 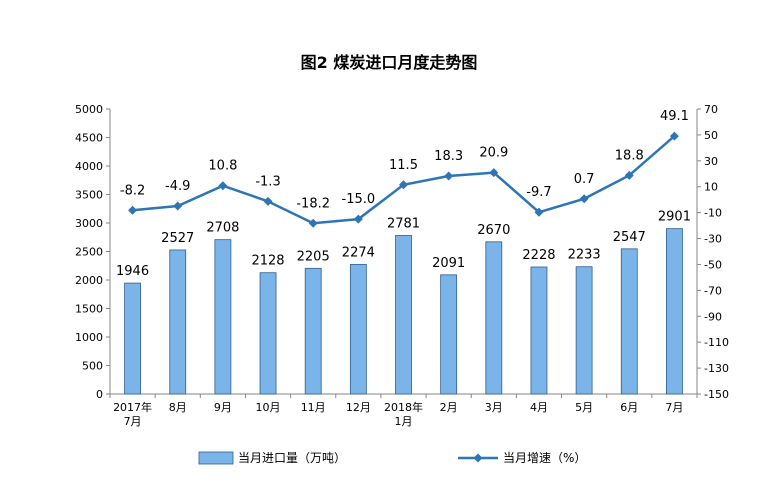 What do you see at coordinates (448, 156) in the screenshot?
I see `line-data-label: 18.3` at bounding box center [448, 156].